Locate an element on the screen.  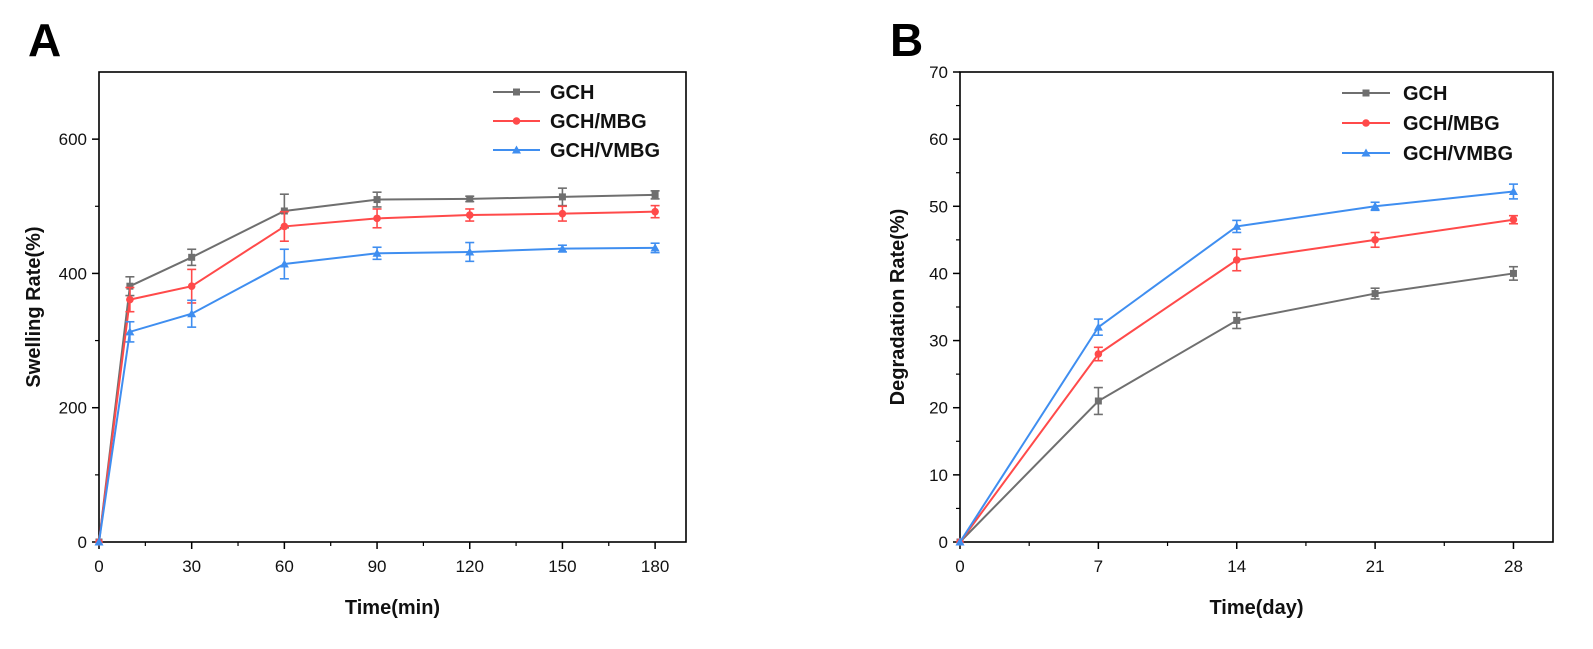
y-tick-label: 40 is located at coordinates (938, 273).